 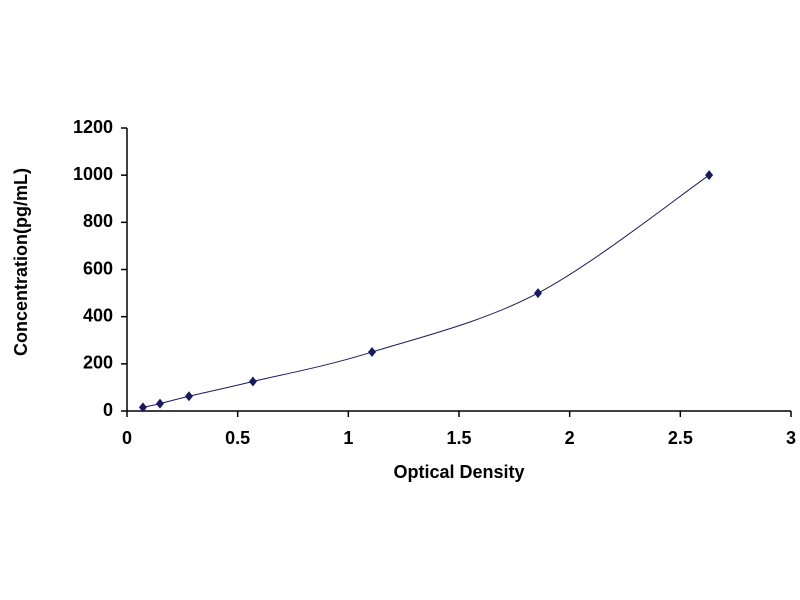 I want to click on x-tick-label: 0.5, so click(x=237, y=438).